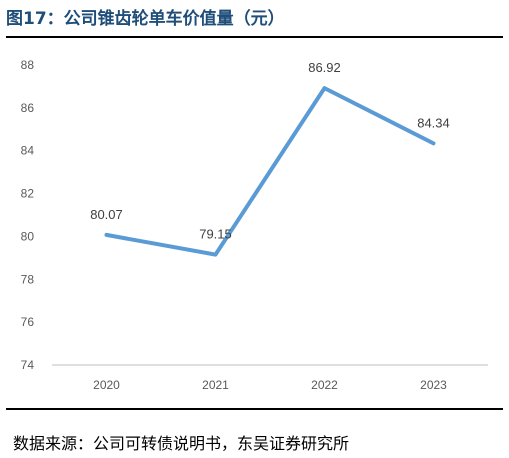  What do you see at coordinates (28, 151) in the screenshot?
I see `y-tick-label: 84` at bounding box center [28, 151].